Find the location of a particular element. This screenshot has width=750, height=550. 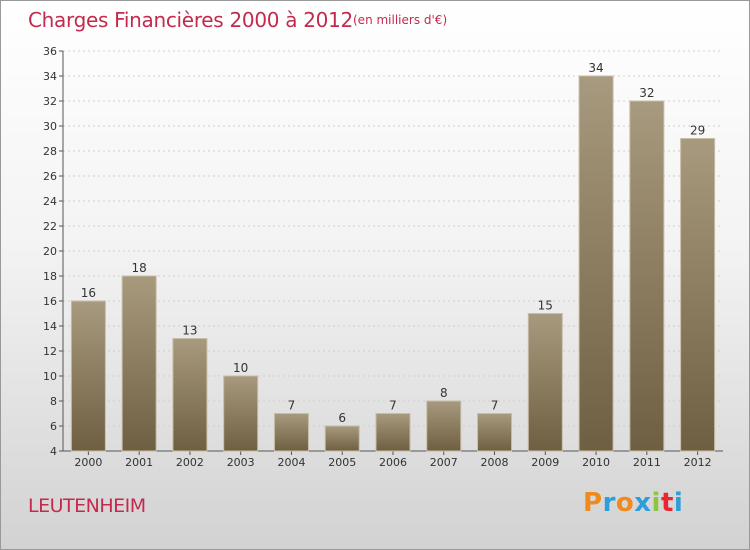

y-tick-label: 14 is located at coordinates (50, 326).